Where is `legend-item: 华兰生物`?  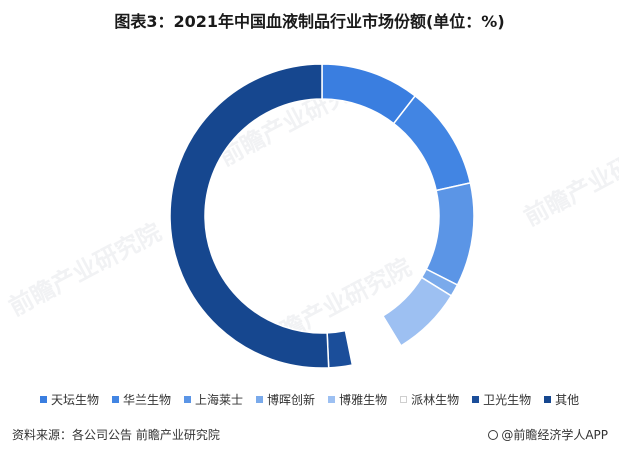 legend-item: 华兰生物 is located at coordinates (141, 399).